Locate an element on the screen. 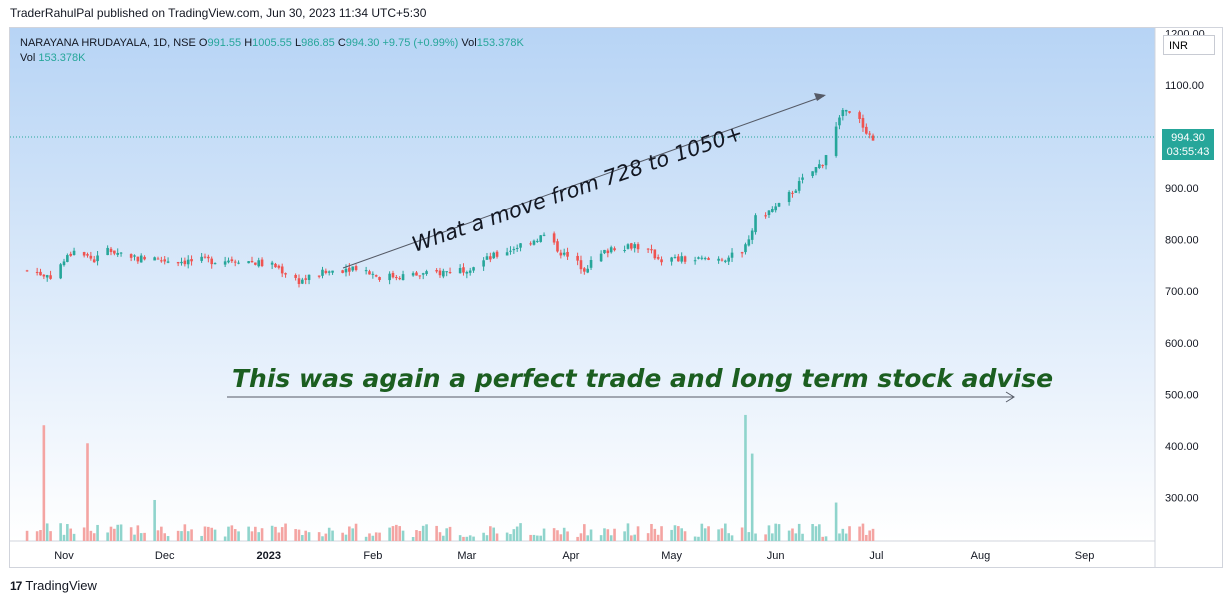 The height and width of the screenshot is (604, 1232). high-label: H is located at coordinates (248, 43).